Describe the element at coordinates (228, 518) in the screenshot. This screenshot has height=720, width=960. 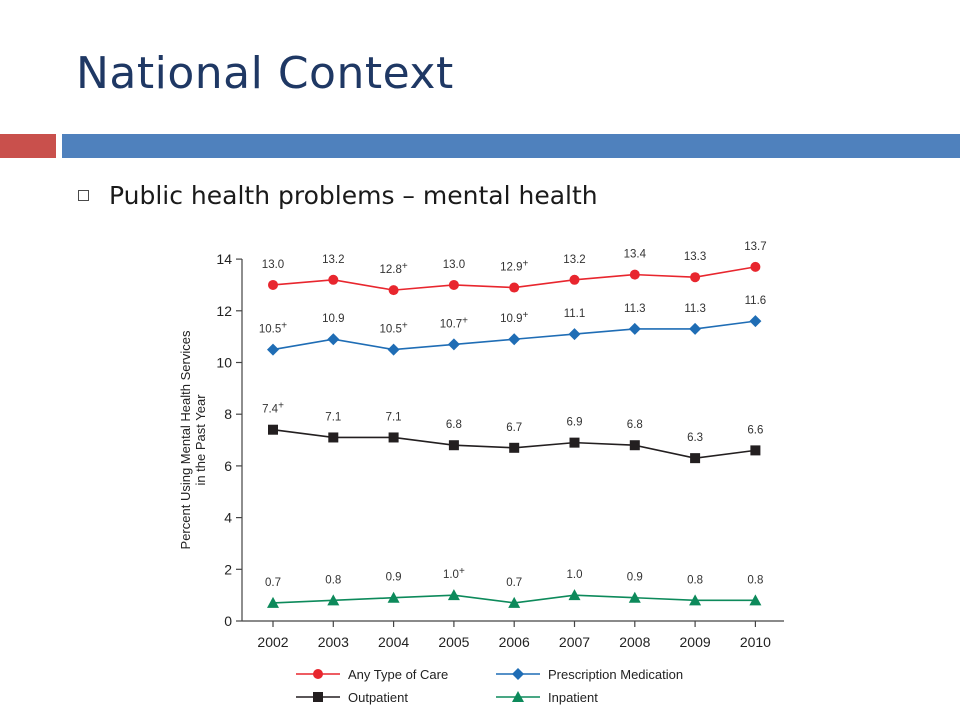
I see `y-tick-label: 4` at that location.